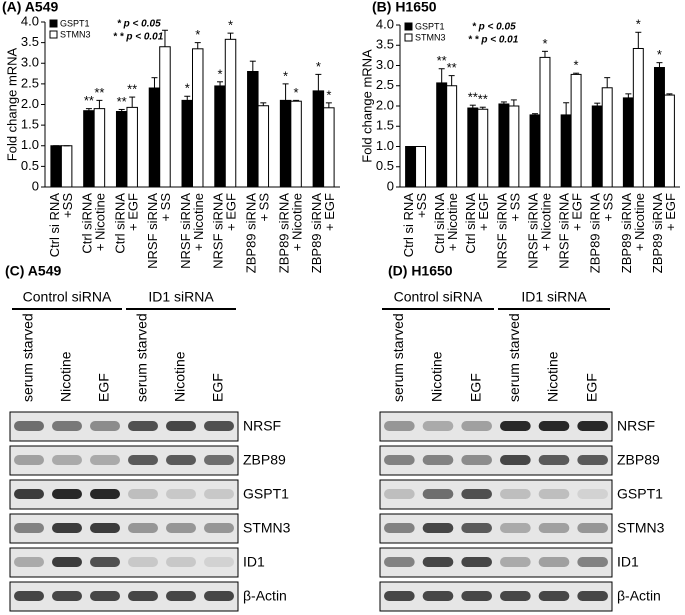 This screenshot has width=685, height=615. What do you see at coordinates (87, 223) in the screenshot?
I see `x-tick-label: Ctrl siRNA` at bounding box center [87, 223].